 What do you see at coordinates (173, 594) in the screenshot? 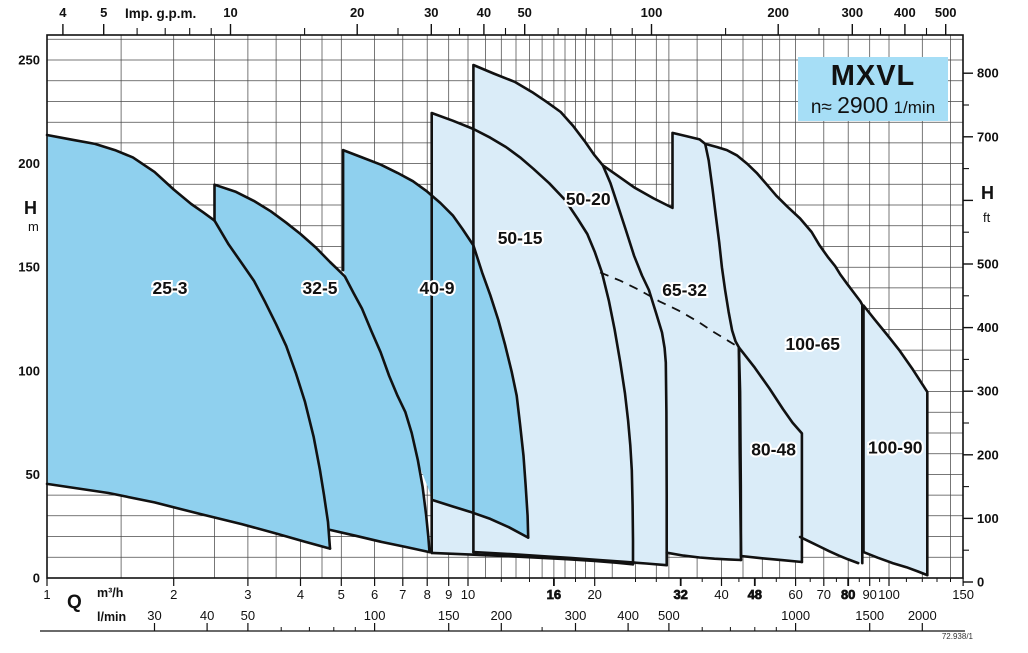
I see `bottom-tick-label-m3h: 2` at bounding box center [173, 594].